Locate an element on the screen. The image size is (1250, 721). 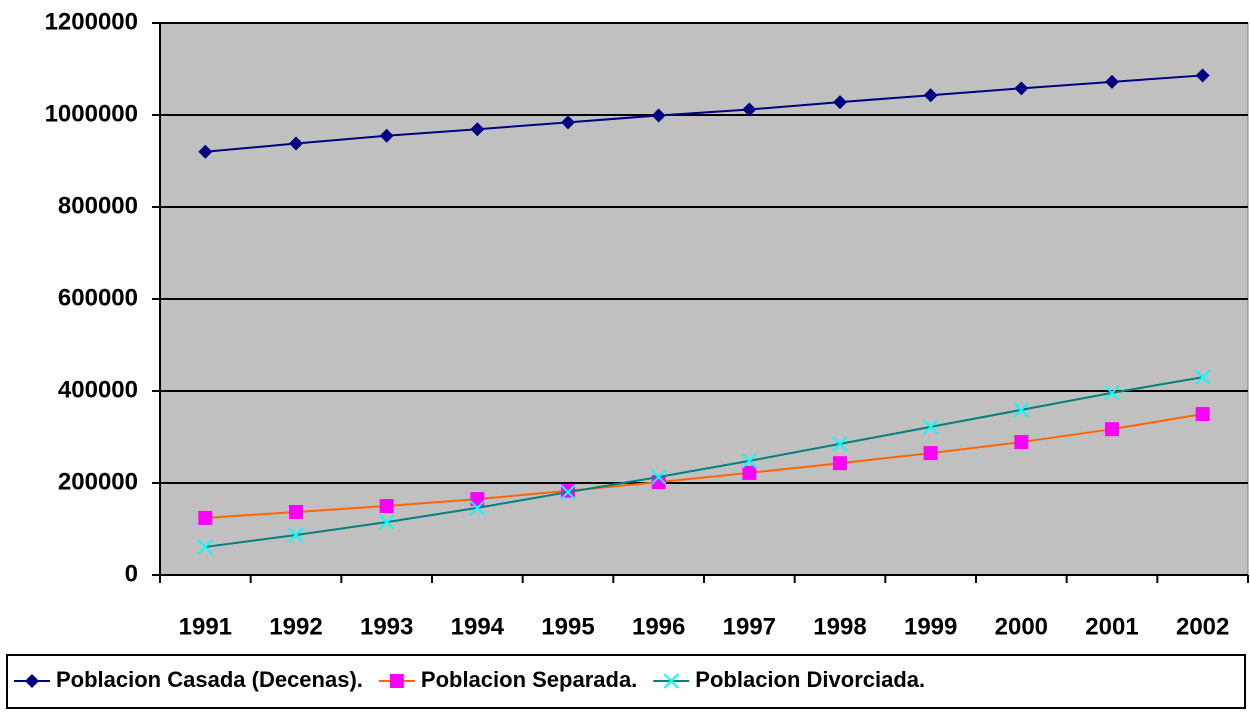
x-tick-label: 1999 is located at coordinates (930, 626).